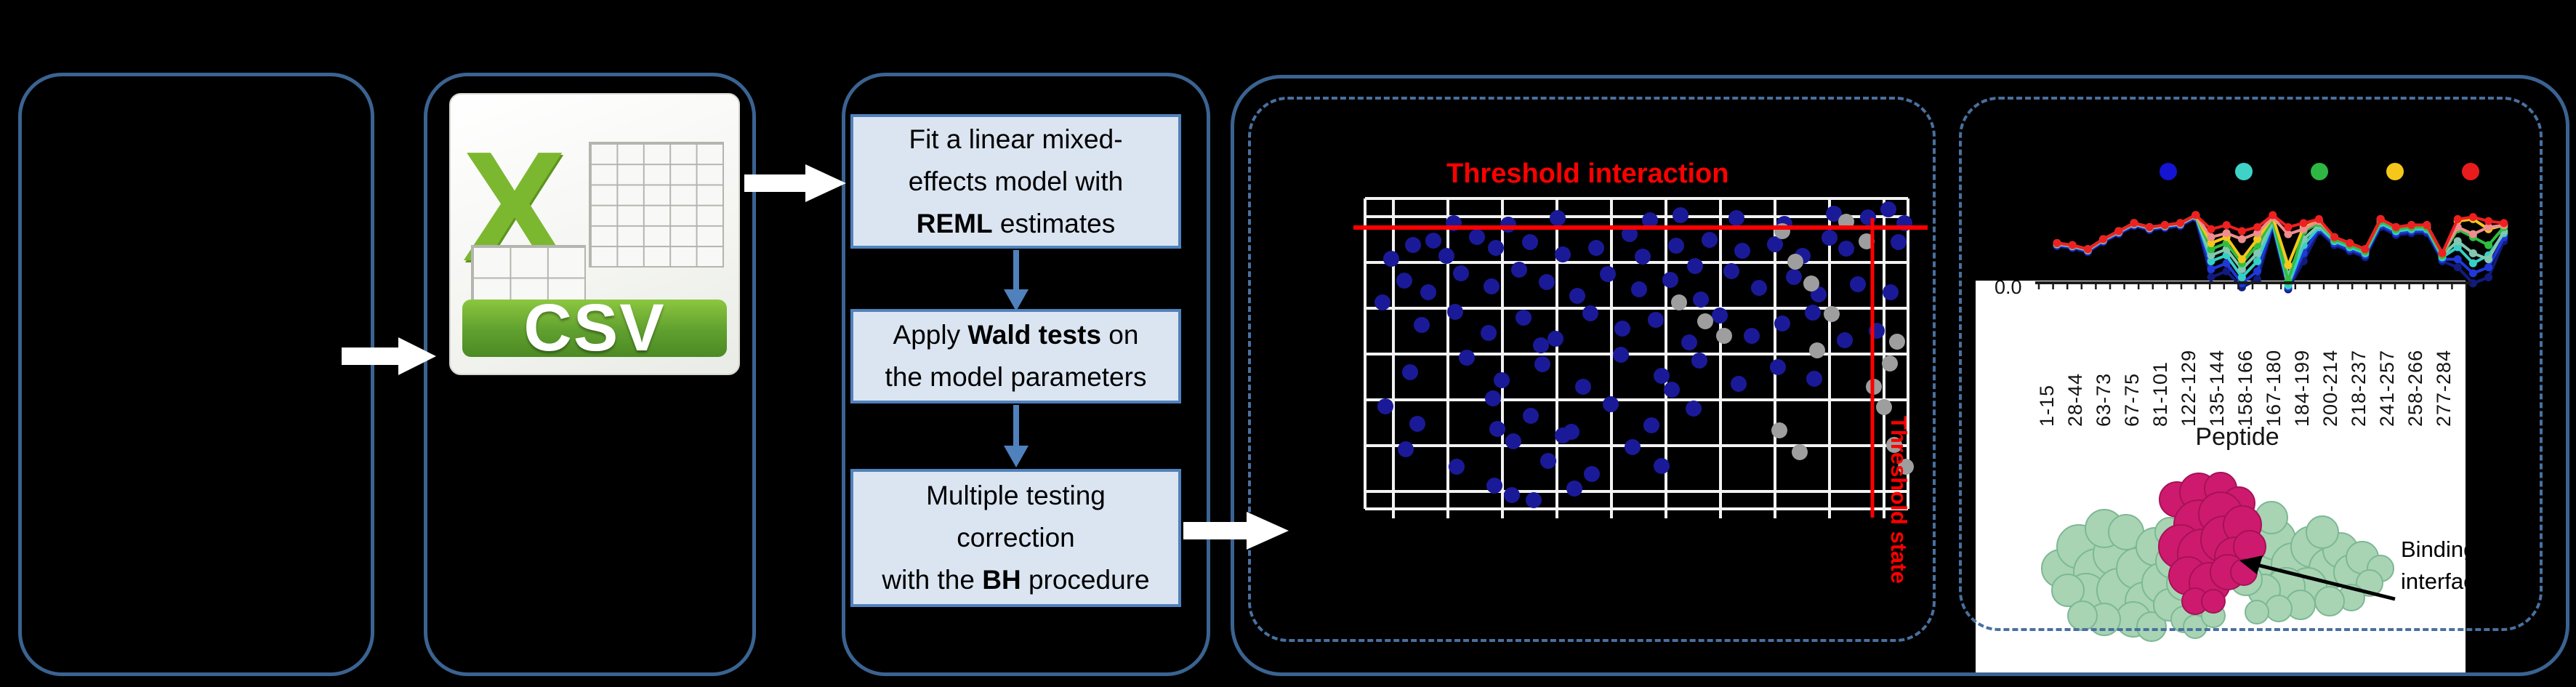 This screenshot has height=687, width=2576. What do you see at coordinates (2218, 557) in the screenshot?
I see `protein-structure-image` at bounding box center [2218, 557].